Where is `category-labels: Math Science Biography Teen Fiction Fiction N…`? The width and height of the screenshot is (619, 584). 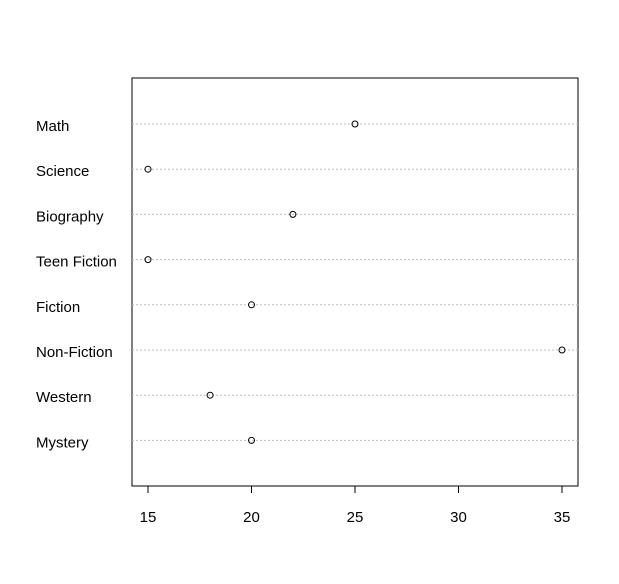 category-labels: Math Science Biography Teen Fiction Fiction N… is located at coordinates (76, 284).